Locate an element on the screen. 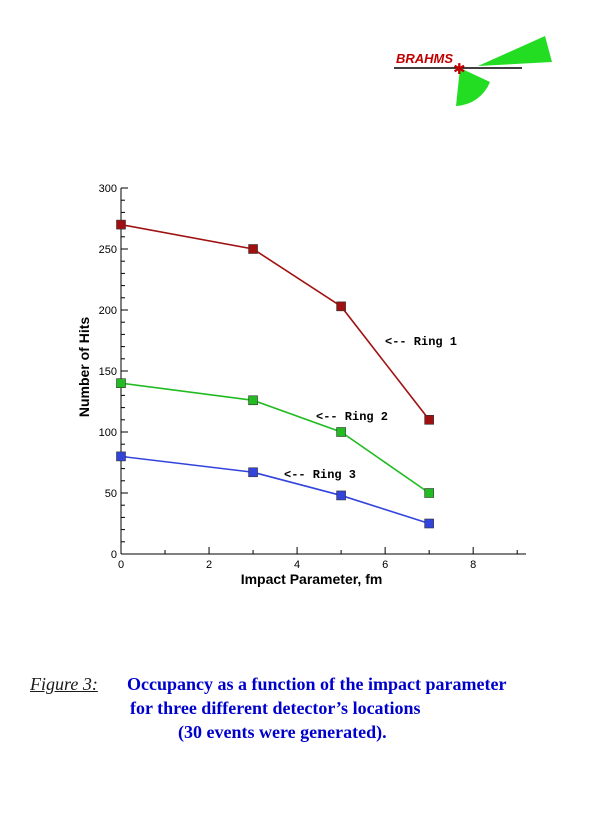 This screenshot has height=828, width=600. y-tick-label-200: 200 is located at coordinates (108, 311).